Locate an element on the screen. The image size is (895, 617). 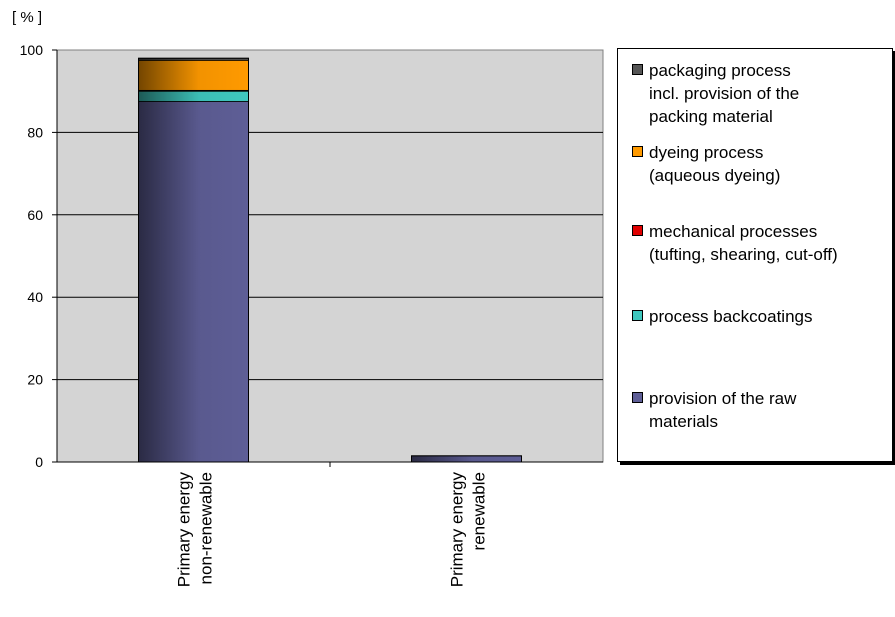
legend-item-dyeing: dyeing process (aqueous dyeing) is located at coordinates (763, 164).